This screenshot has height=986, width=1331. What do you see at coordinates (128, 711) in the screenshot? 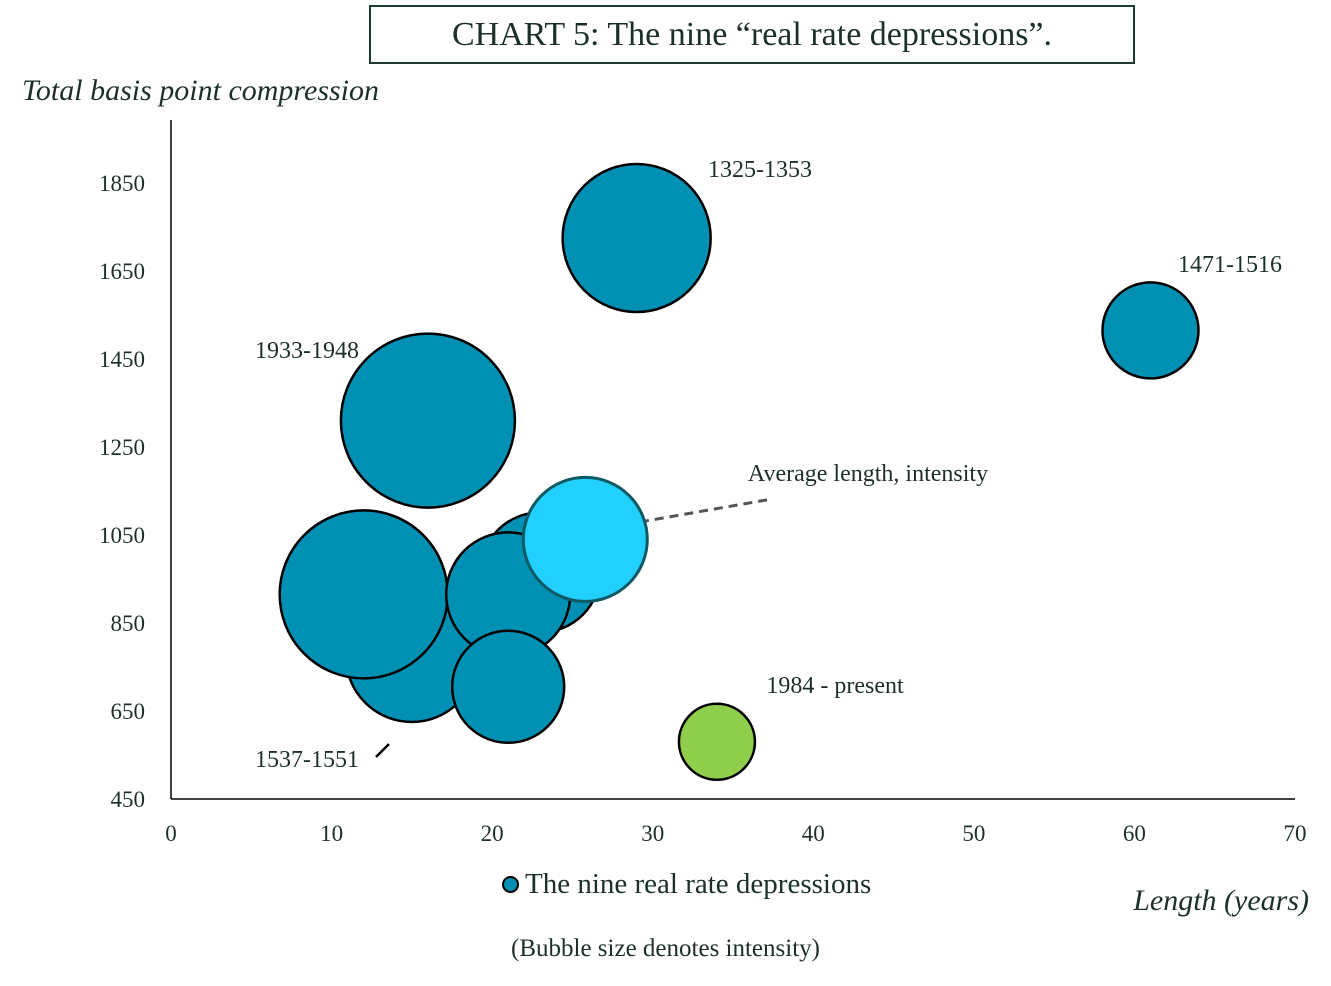
I see `y-tick-label: 650` at bounding box center [128, 711].